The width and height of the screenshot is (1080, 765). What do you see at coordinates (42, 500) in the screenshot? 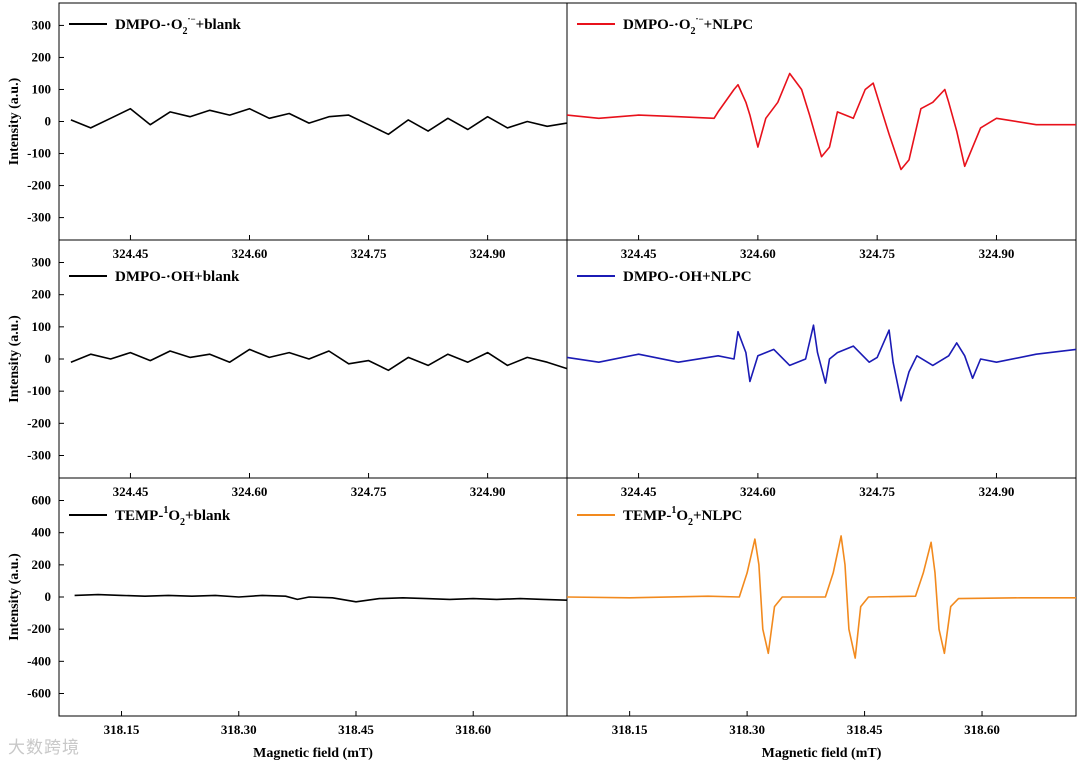
I see `y-tick-label: 600` at bounding box center [42, 500].